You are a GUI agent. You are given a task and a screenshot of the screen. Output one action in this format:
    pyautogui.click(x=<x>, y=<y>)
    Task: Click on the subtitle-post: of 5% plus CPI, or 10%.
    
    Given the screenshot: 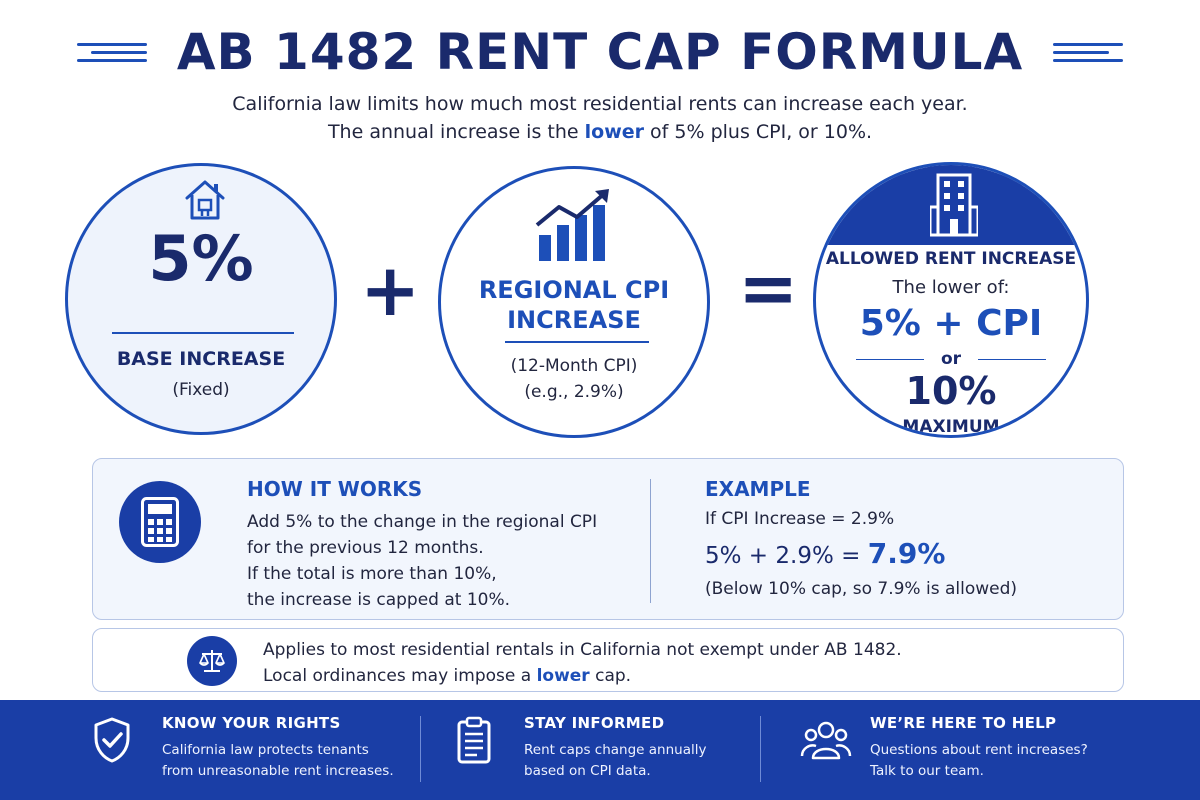 What is the action you would take?
    pyautogui.click(x=758, y=132)
    